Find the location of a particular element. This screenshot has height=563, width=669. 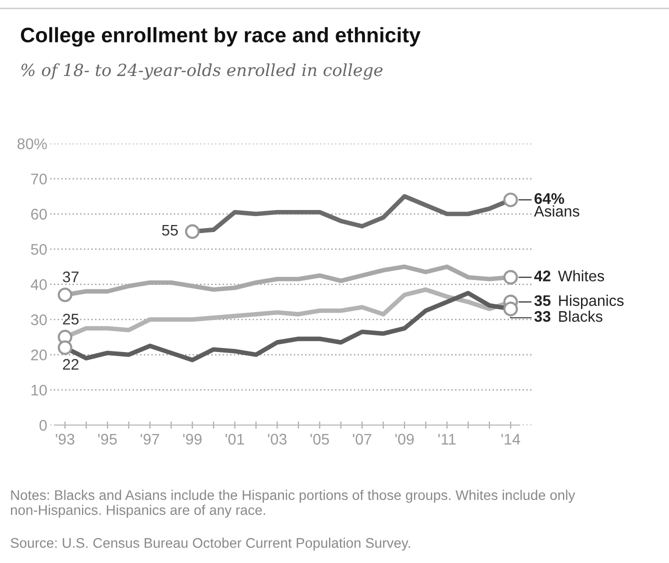

annotation: 55 is located at coordinates (170, 230).